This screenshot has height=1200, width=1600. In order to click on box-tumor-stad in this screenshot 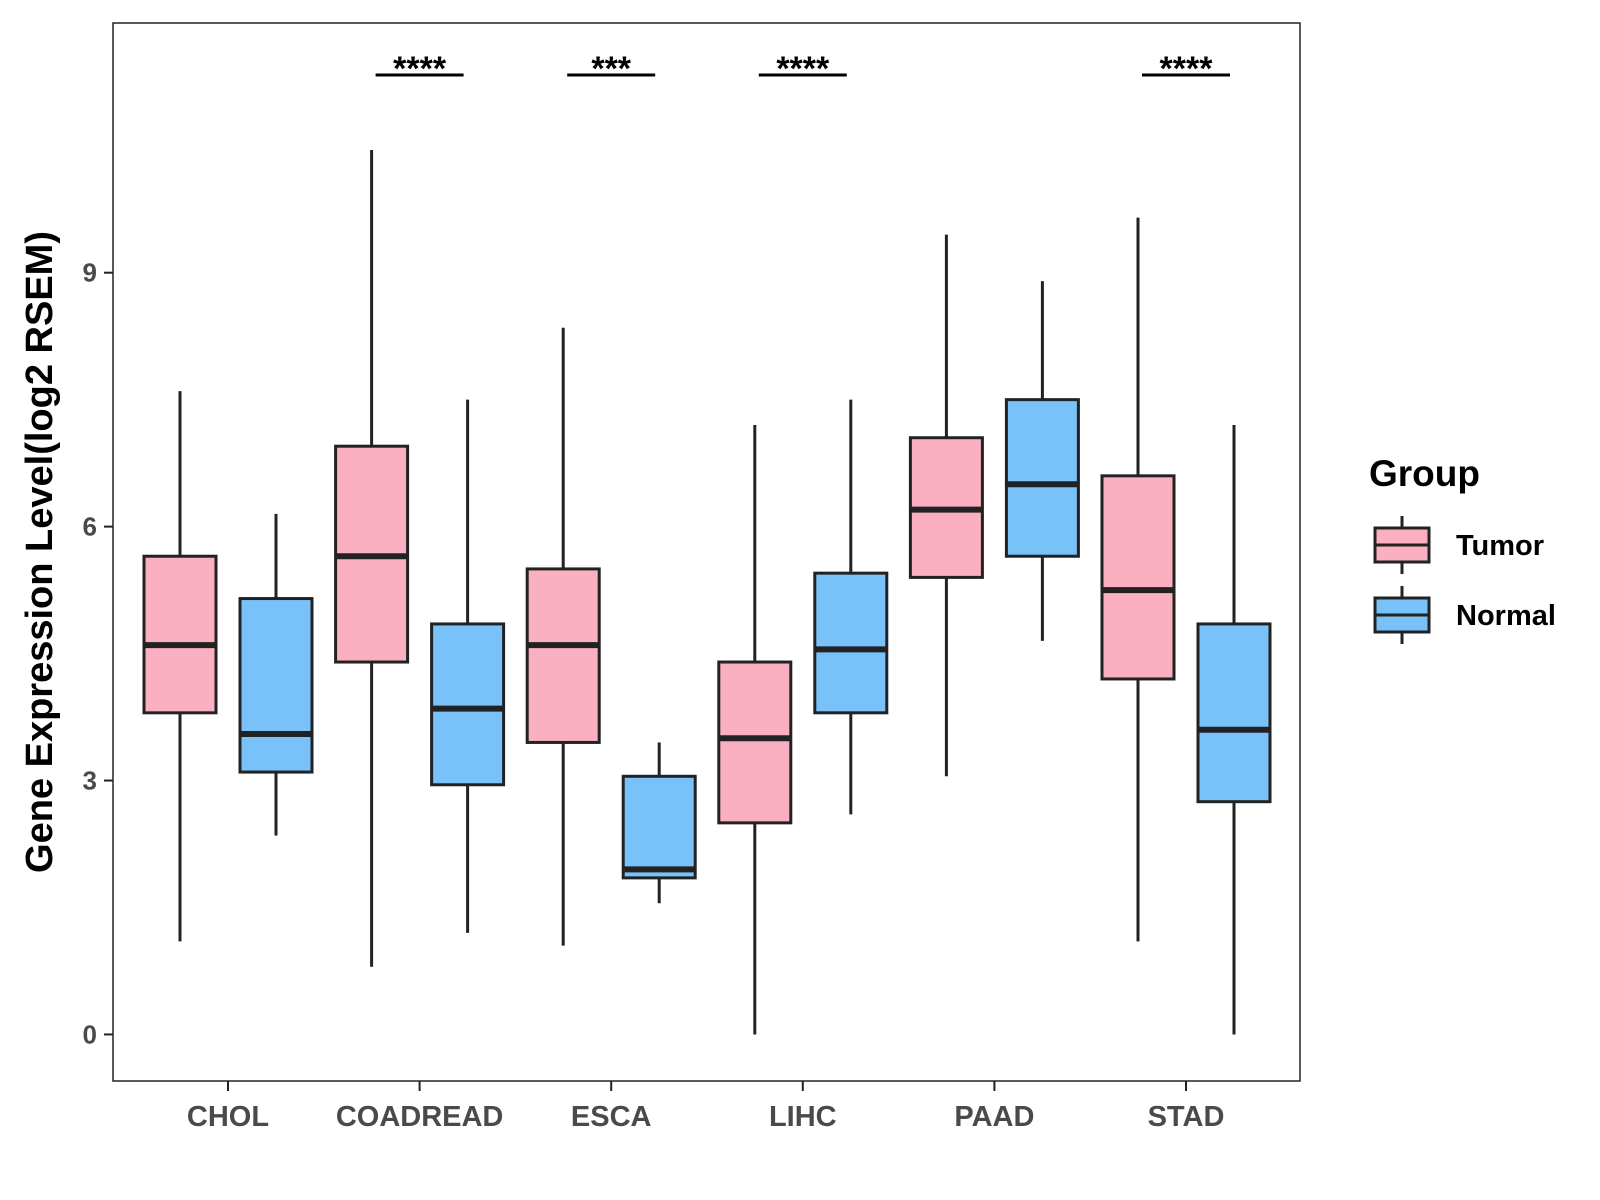, I will do `click(1138, 577)`.